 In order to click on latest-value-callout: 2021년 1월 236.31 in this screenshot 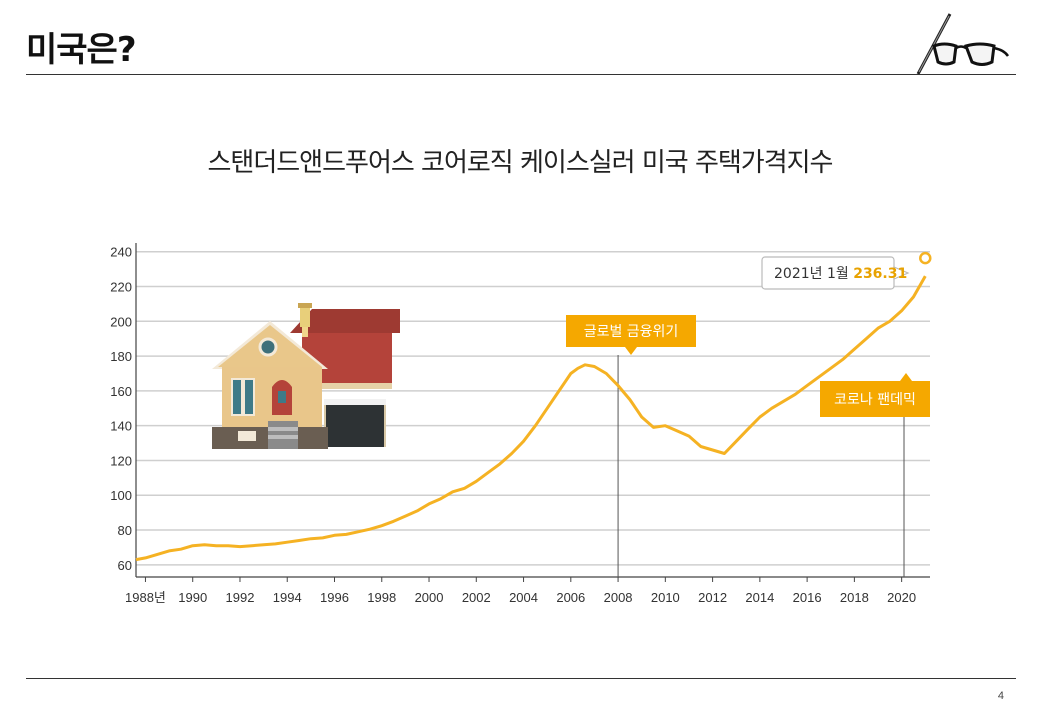, I will do `click(835, 273)`.